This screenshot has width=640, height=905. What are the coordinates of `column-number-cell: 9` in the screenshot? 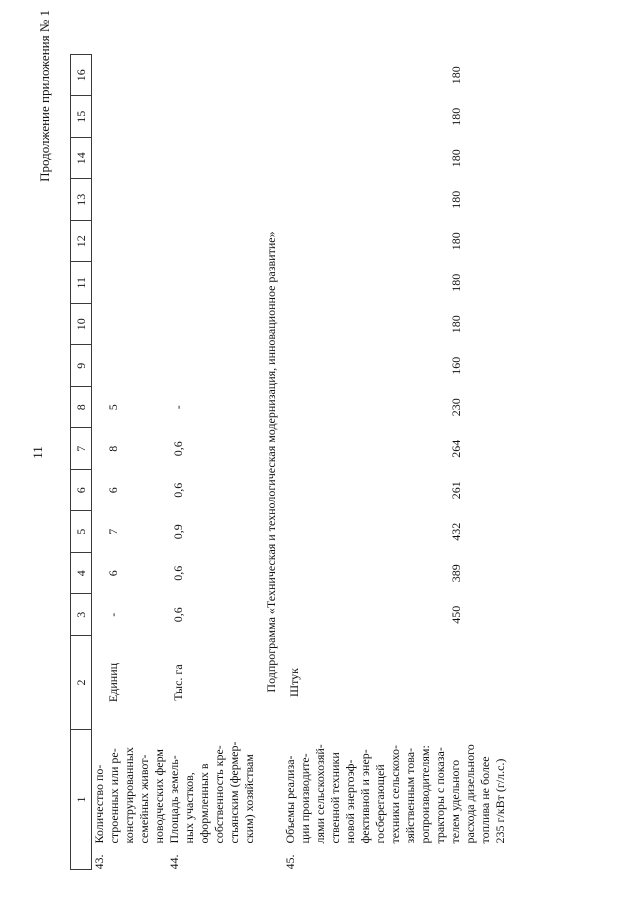 It's located at (81, 366).